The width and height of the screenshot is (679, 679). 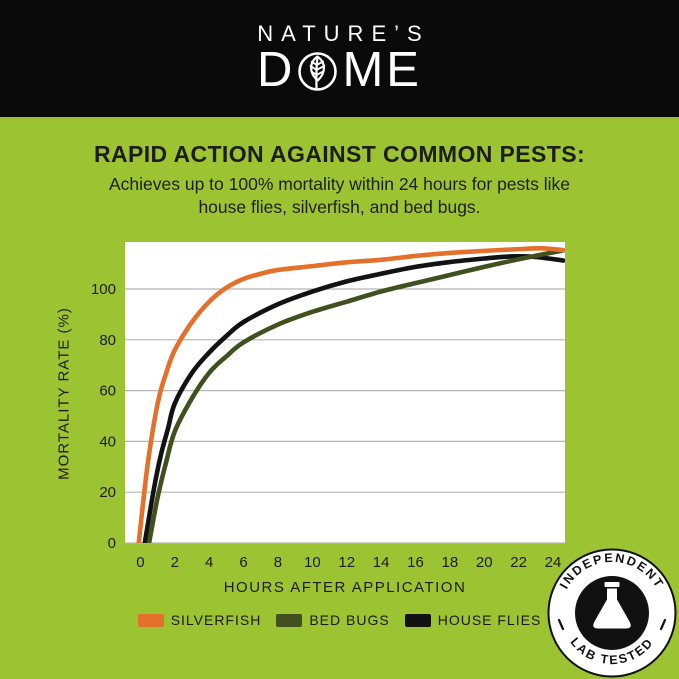 I want to click on flask-icon, so click(x=612, y=605).